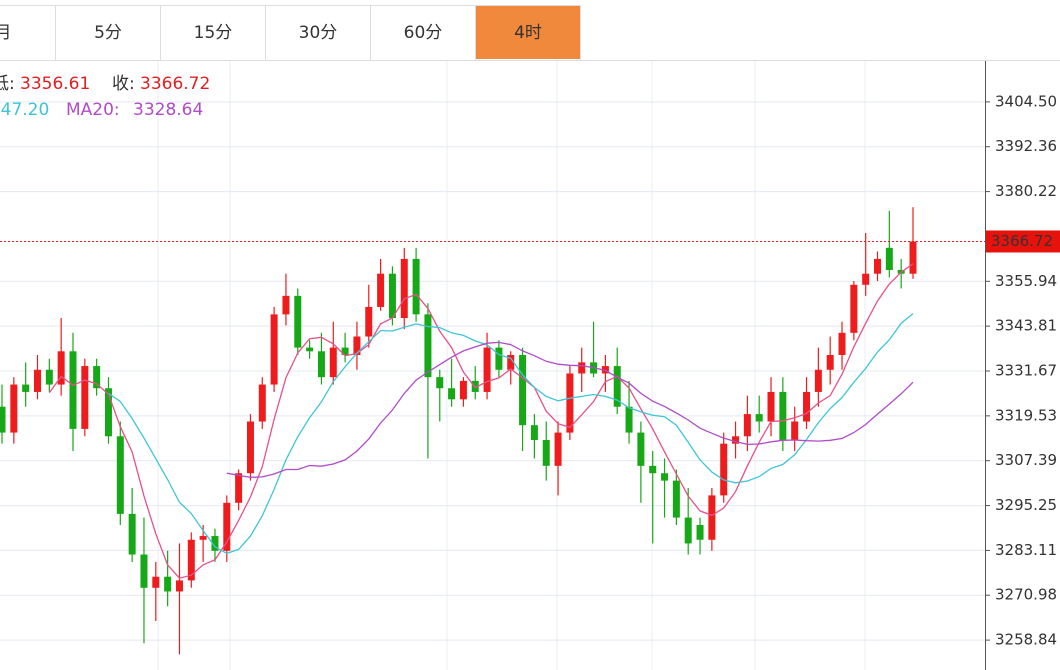 This screenshot has width=1060, height=670. Describe the element at coordinates (6, 33) in the screenshot. I see `tab: 月` at that location.